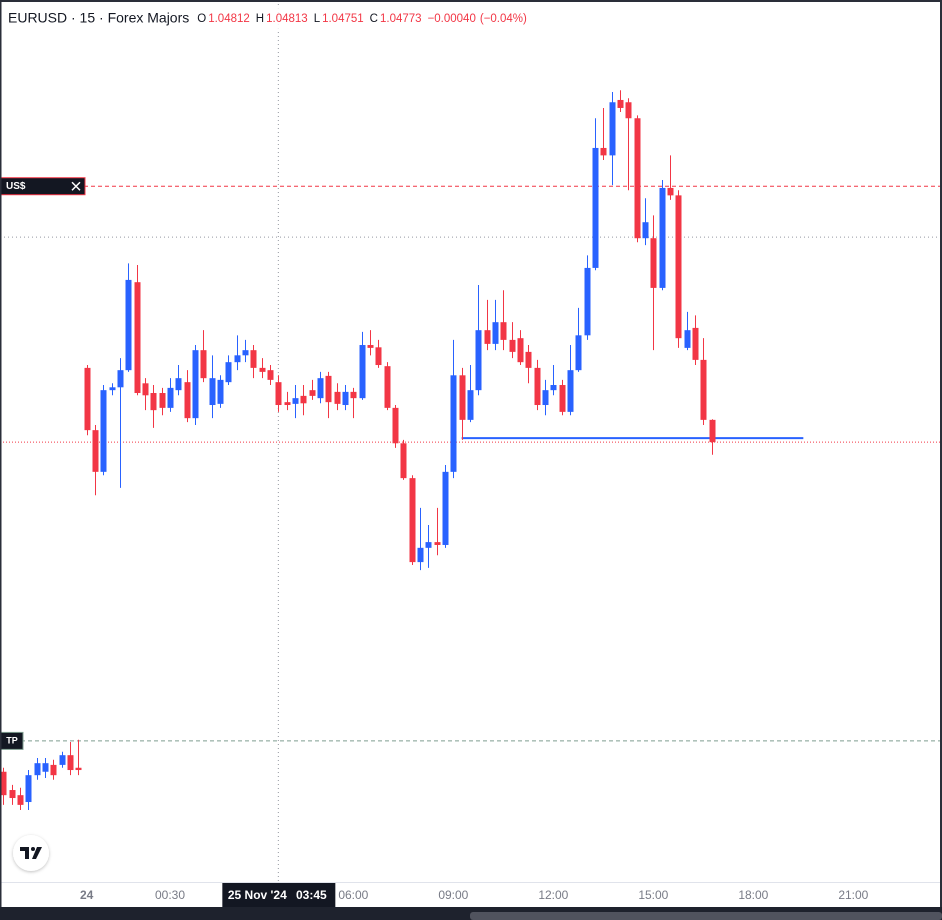 Image resolution: width=942 pixels, height=920 pixels. Describe the element at coordinates (706, 916) in the screenshot. I see `bottom-bar-handle` at that location.